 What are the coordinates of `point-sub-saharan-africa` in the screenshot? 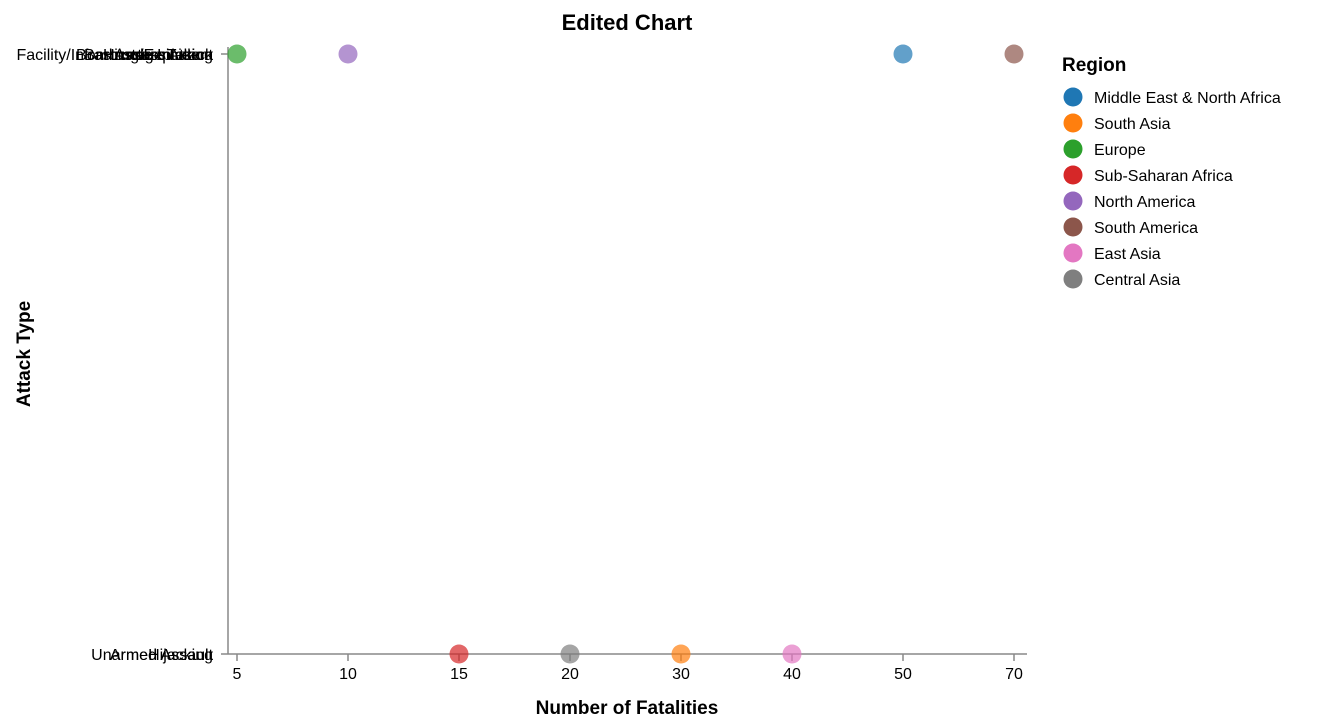 It's located at (459, 654).